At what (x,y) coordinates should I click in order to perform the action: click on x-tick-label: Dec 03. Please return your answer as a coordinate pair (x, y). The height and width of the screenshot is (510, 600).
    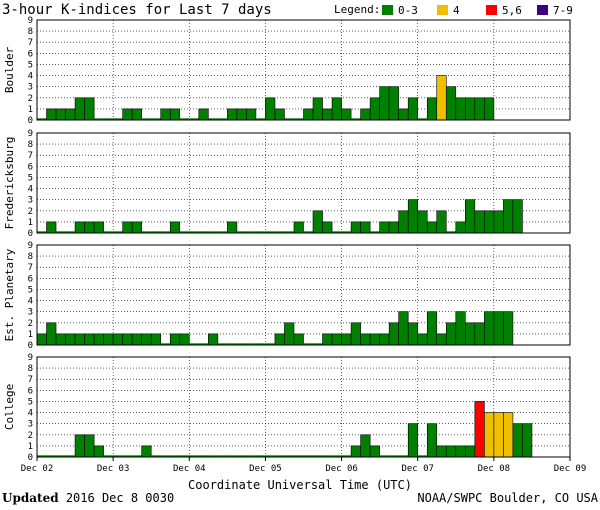
    Looking at the image, I should click on (113, 469).